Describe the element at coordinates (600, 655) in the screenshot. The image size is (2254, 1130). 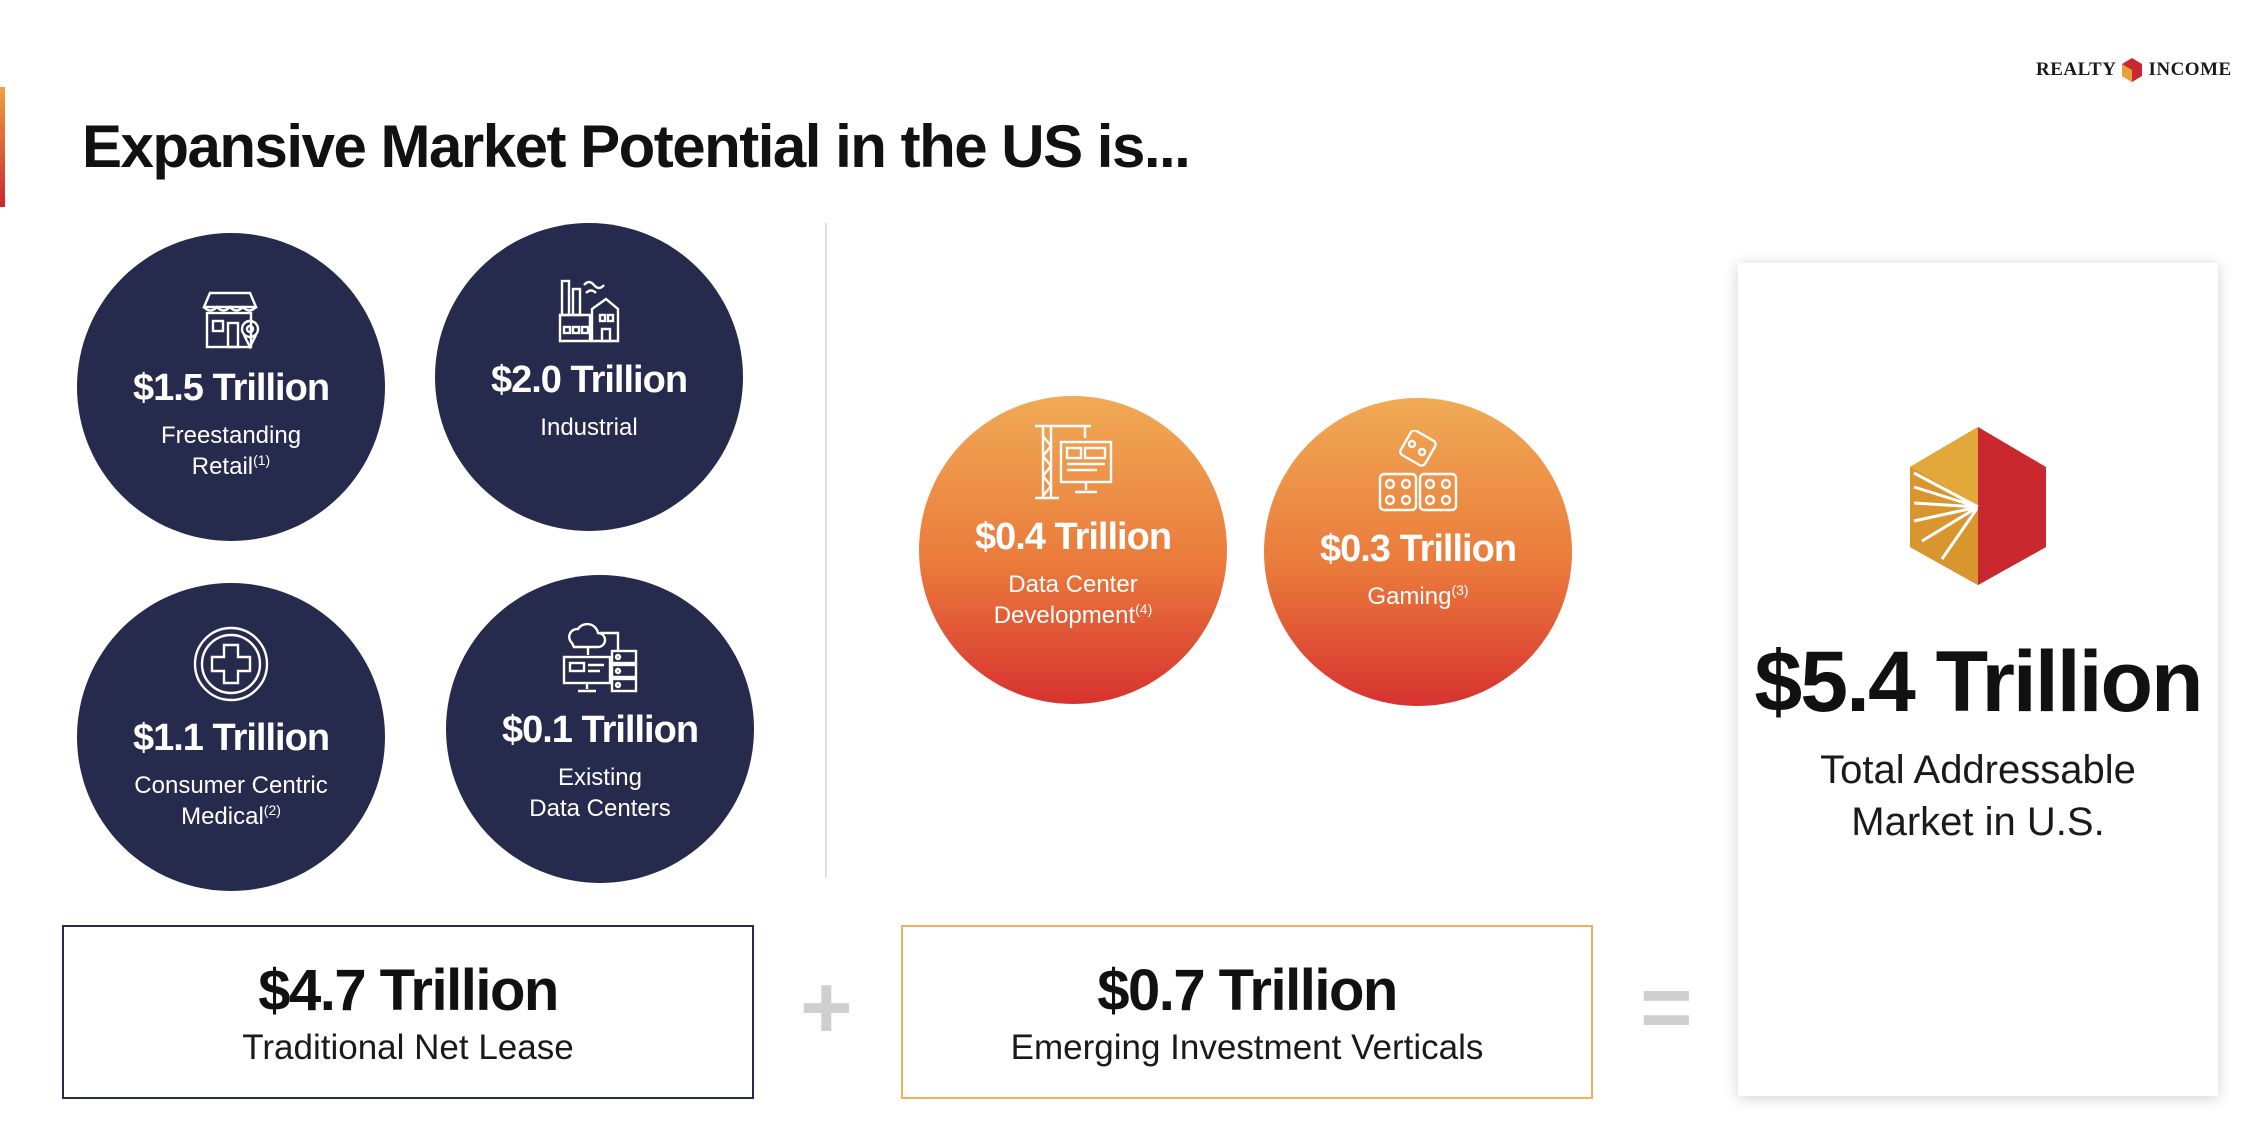
I see `server-network-icon` at that location.